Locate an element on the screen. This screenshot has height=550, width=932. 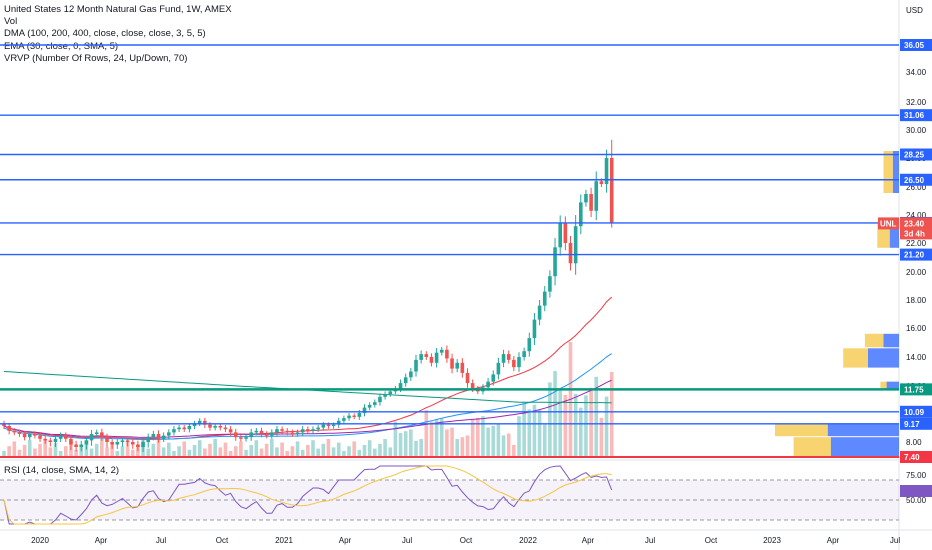
legend-vrvp: VRVP (Number Of Rows, 24, Up/Down, 70) is located at coordinates (96, 58).